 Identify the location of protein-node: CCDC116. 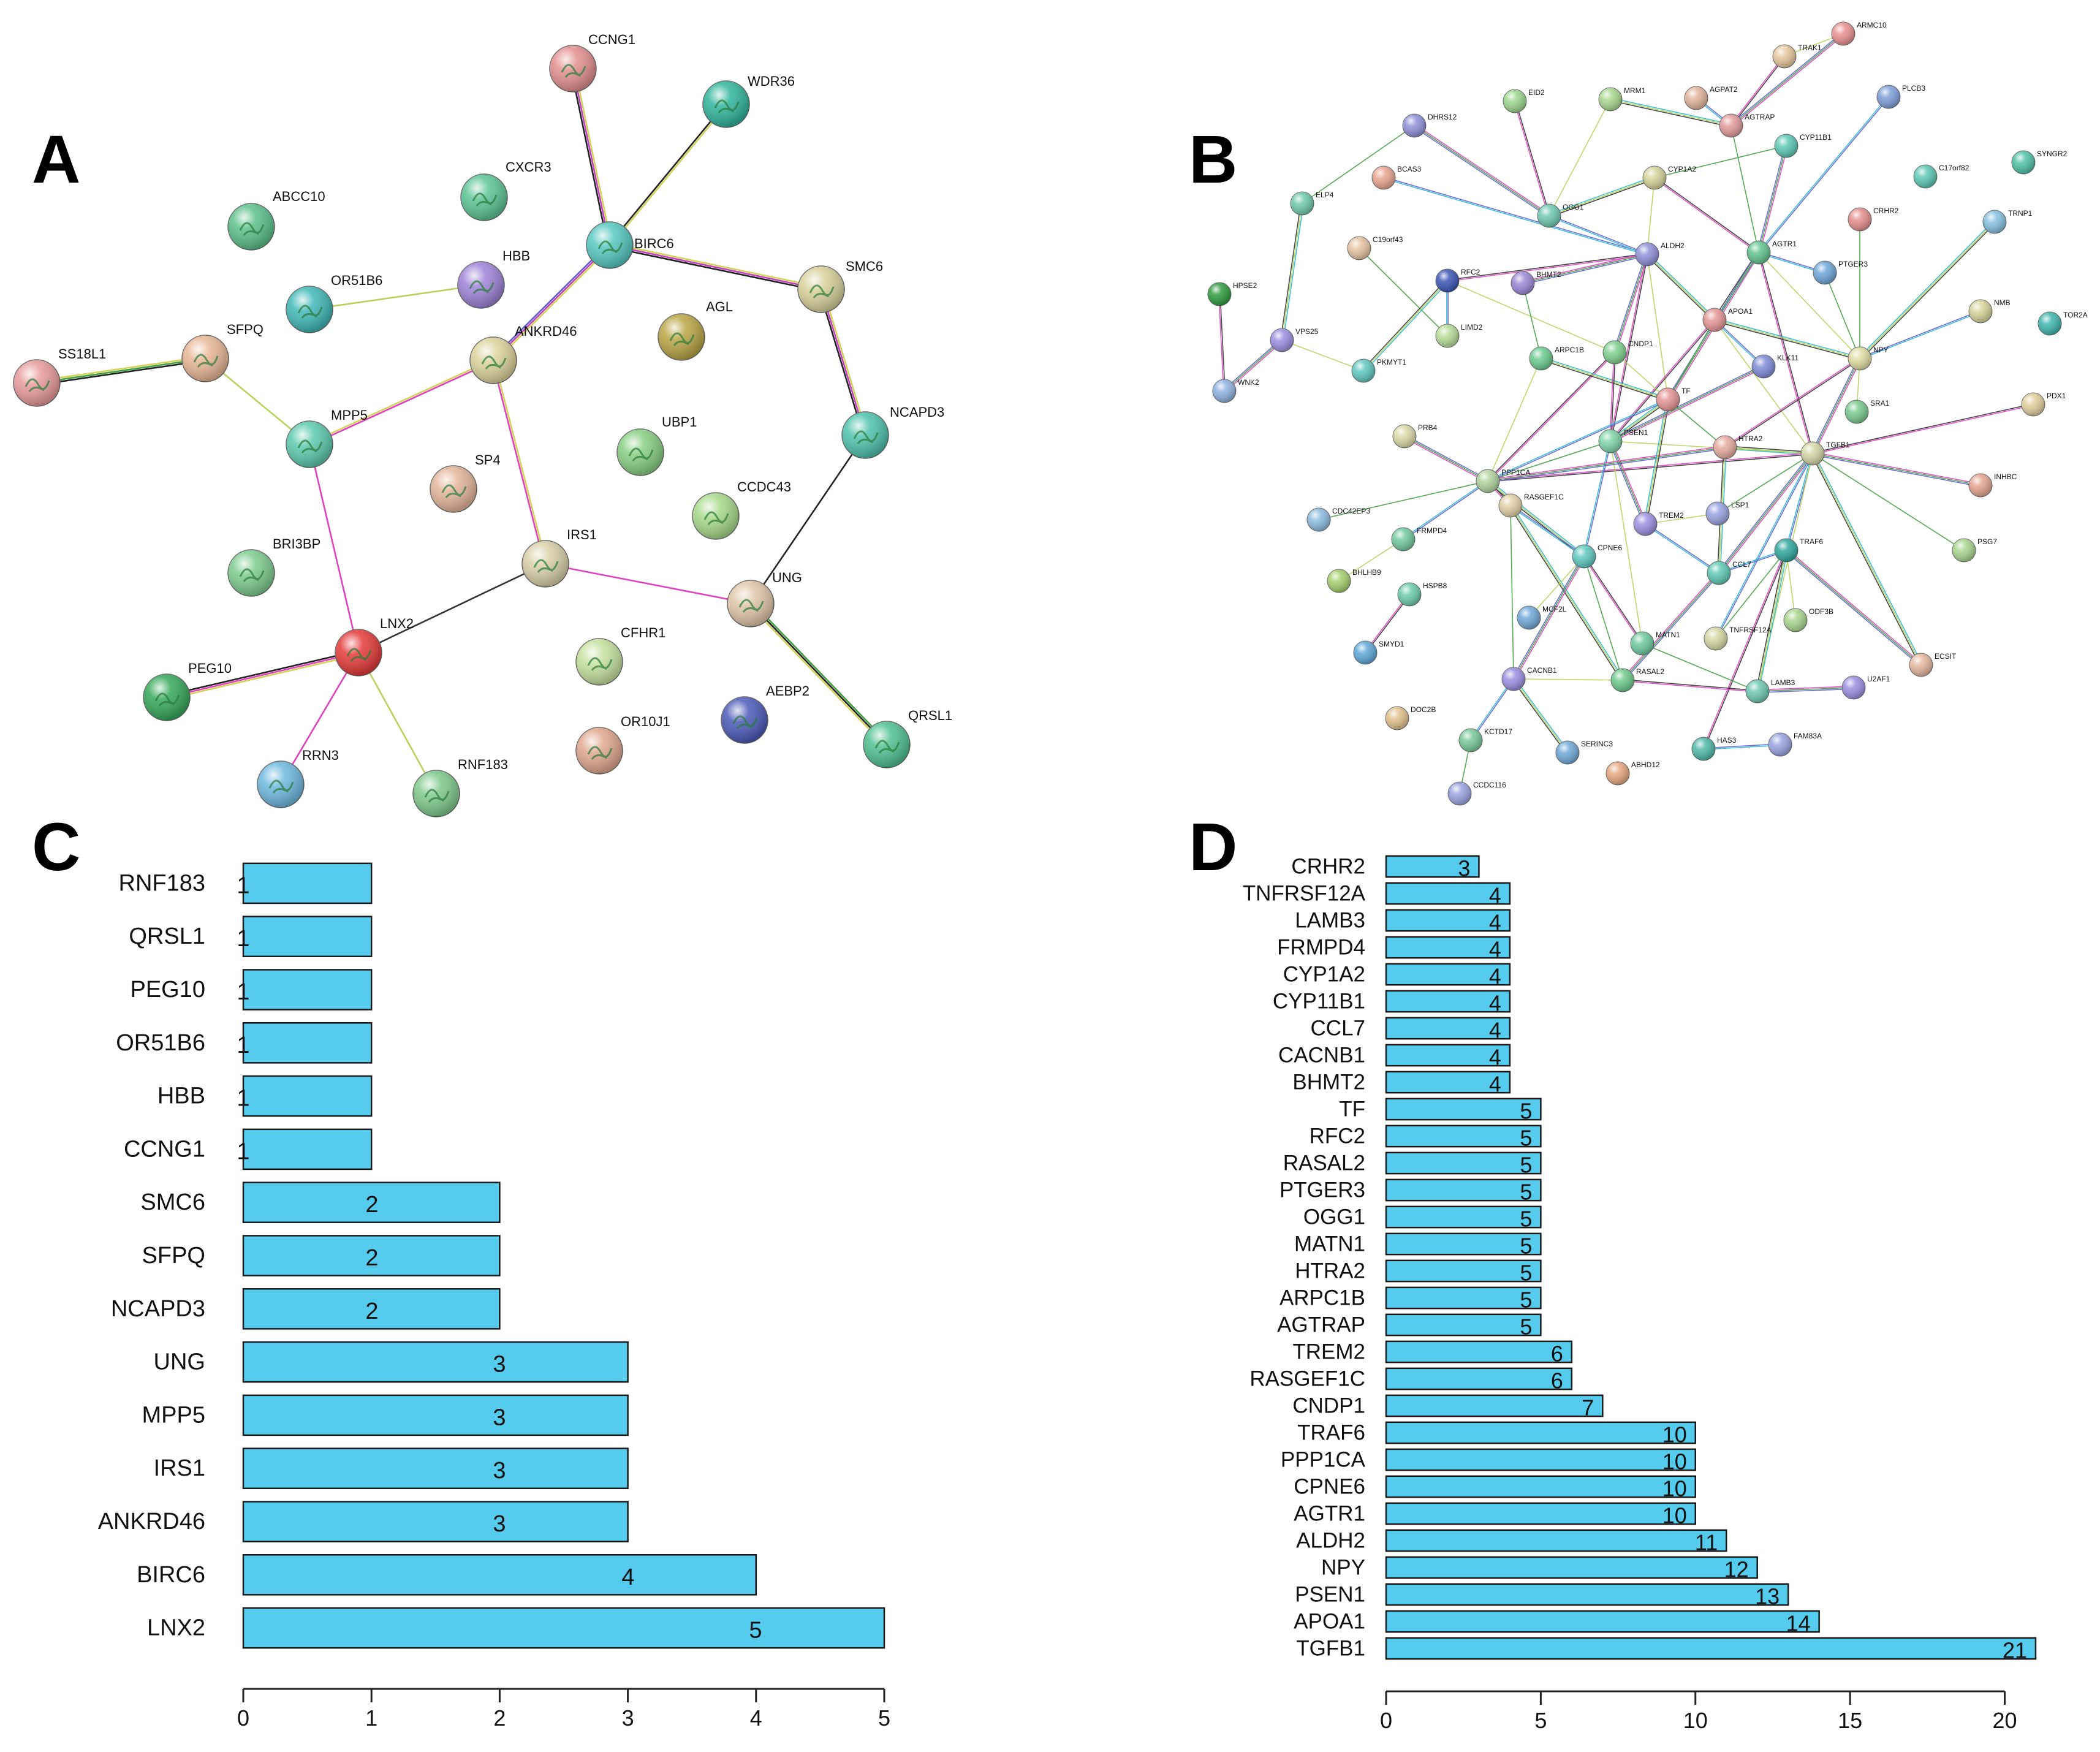
(1476, 793).